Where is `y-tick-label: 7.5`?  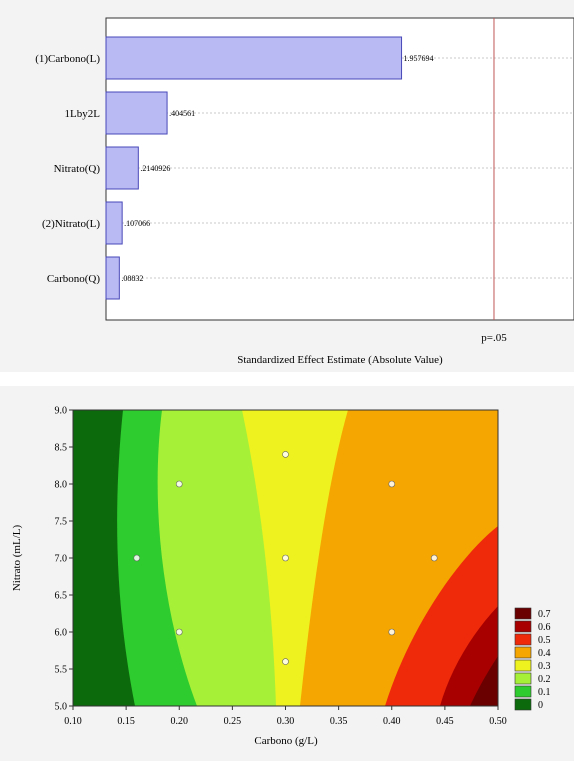
y-tick-label: 7.5 is located at coordinates (61, 522).